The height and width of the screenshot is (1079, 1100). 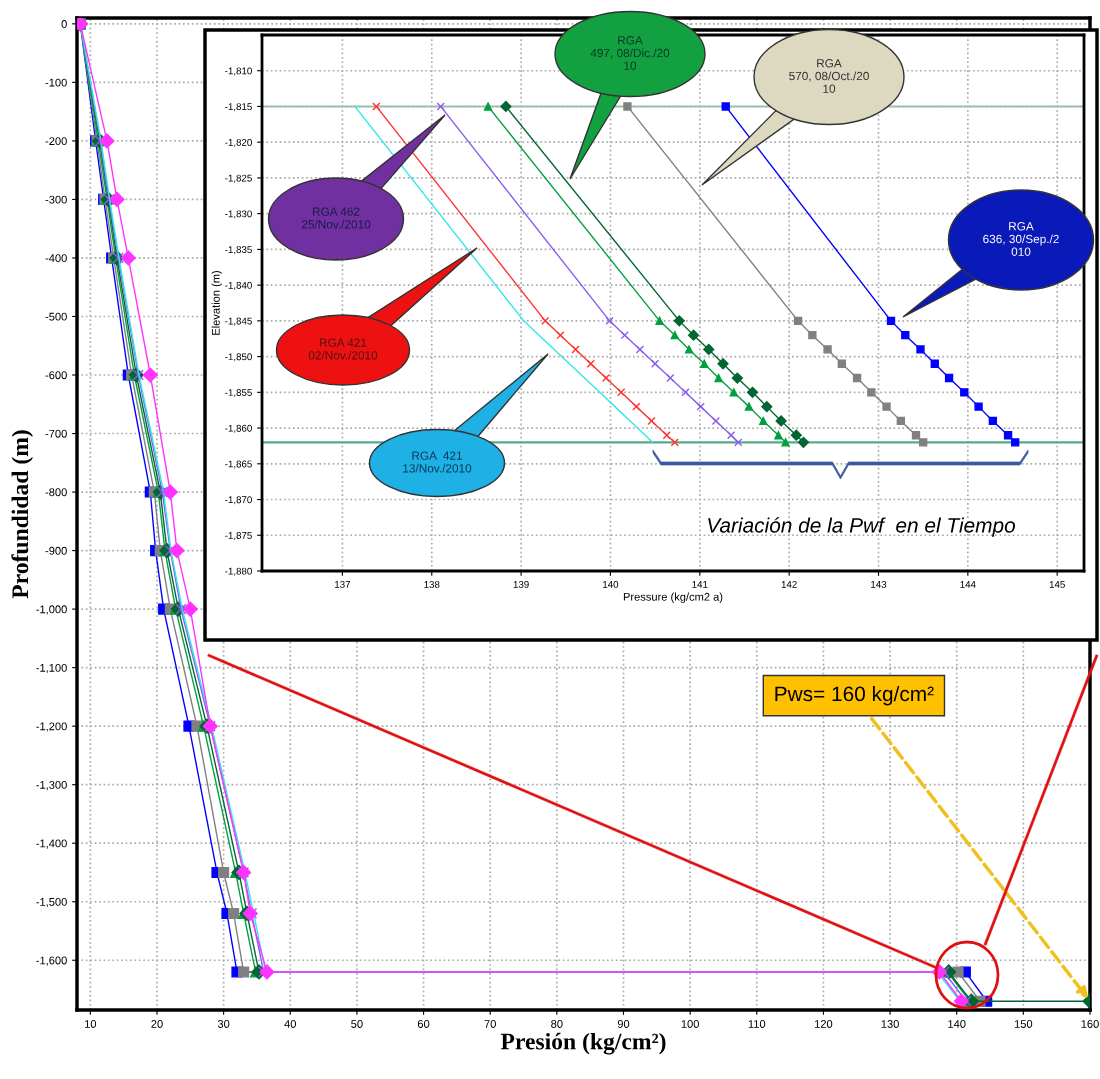 What do you see at coordinates (56, 550) in the screenshot?
I see `y-tick-label: -900` at bounding box center [56, 550].